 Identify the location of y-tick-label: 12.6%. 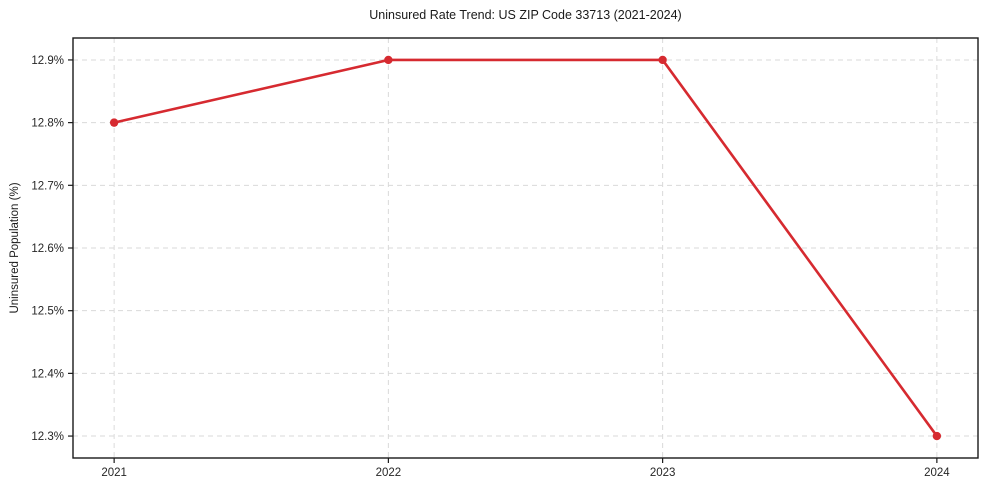
(47, 249).